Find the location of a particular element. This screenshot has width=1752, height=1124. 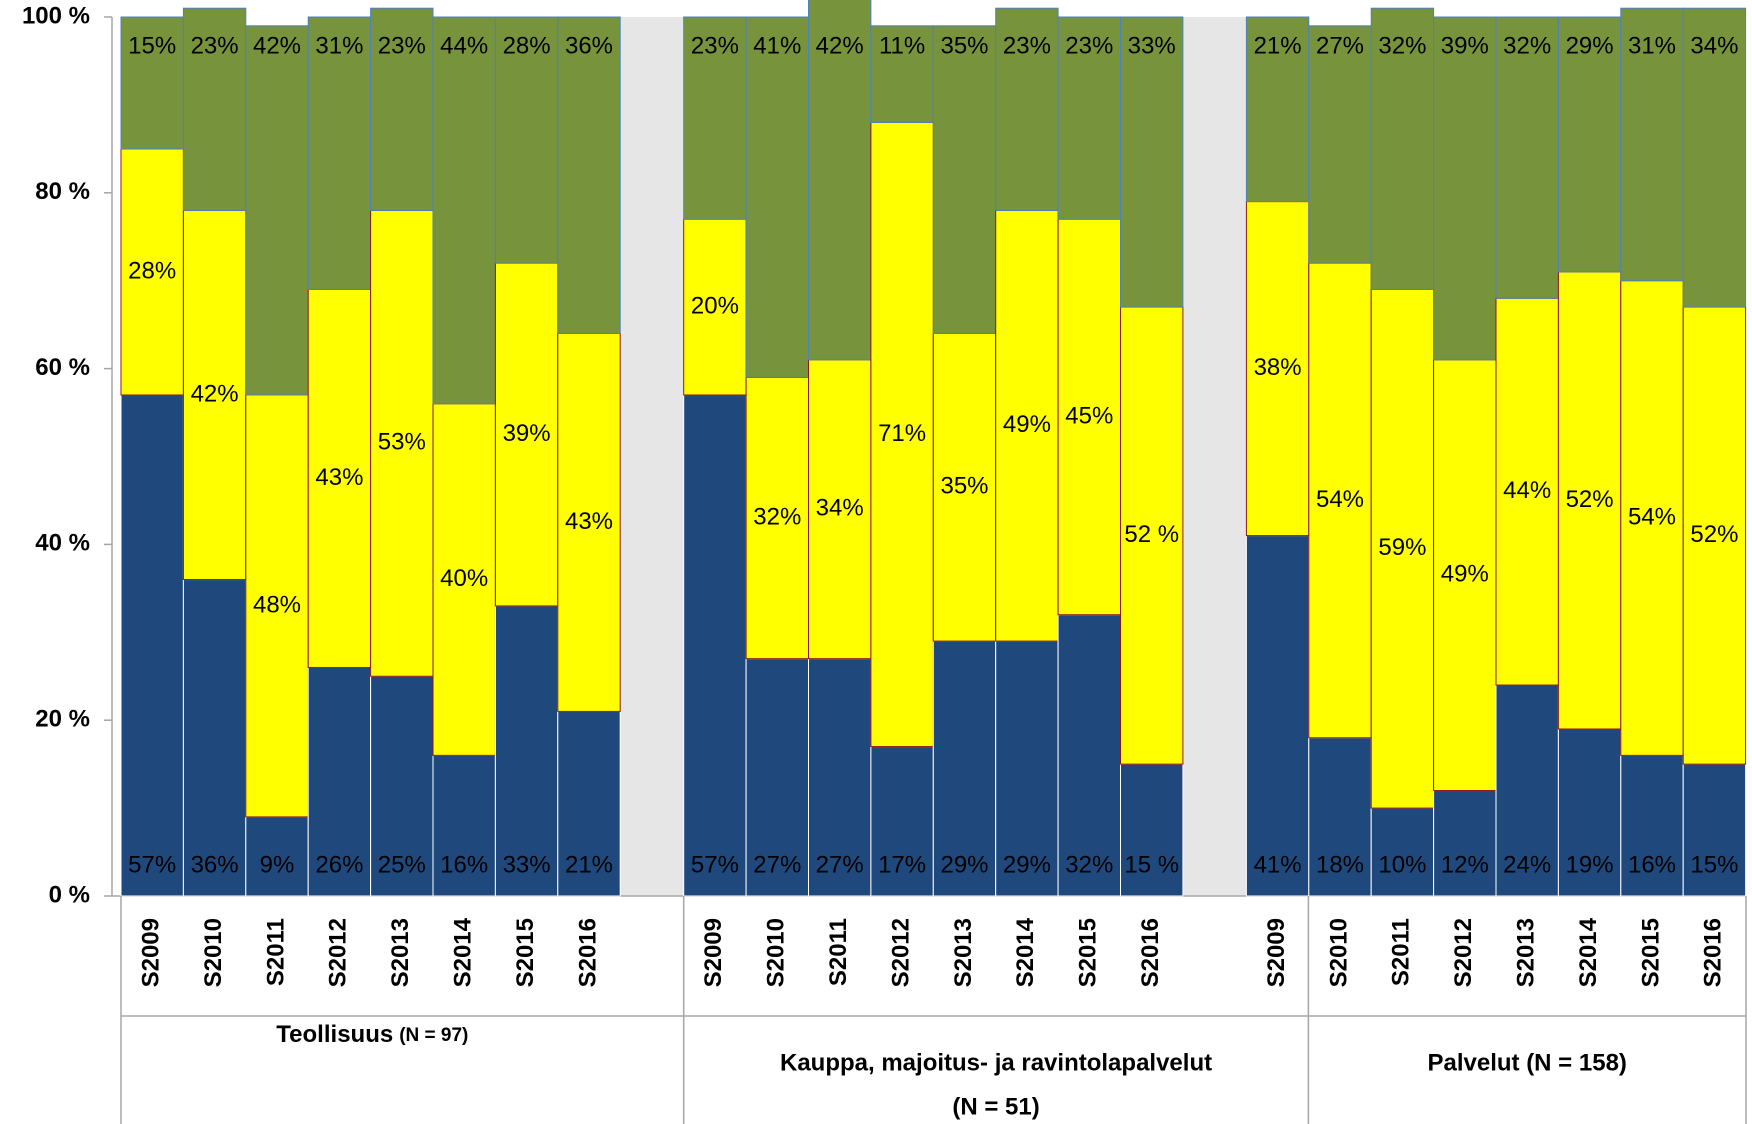

data-label: 25% is located at coordinates (402, 864).